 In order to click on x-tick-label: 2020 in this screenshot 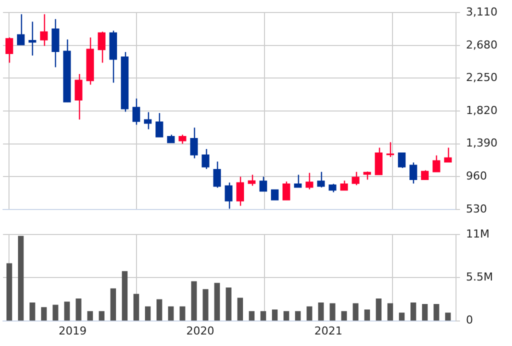, I will do `click(200, 331)`.